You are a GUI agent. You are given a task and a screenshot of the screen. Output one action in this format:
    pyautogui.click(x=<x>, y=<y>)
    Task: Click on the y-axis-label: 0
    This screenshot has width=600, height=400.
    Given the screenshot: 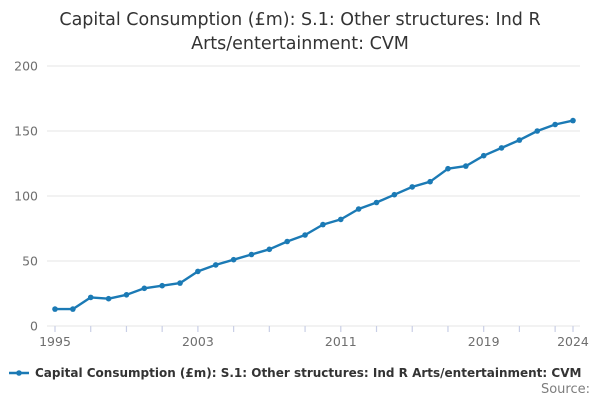 What is the action you would take?
    pyautogui.click(x=34, y=326)
    